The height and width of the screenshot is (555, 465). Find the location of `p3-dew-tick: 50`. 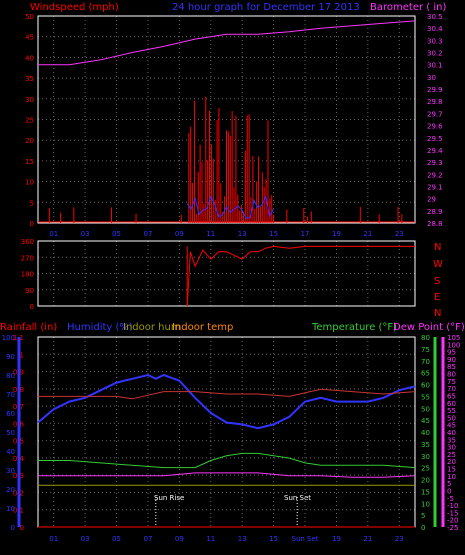

p3-dew-tick: 50 is located at coordinates (451, 418).